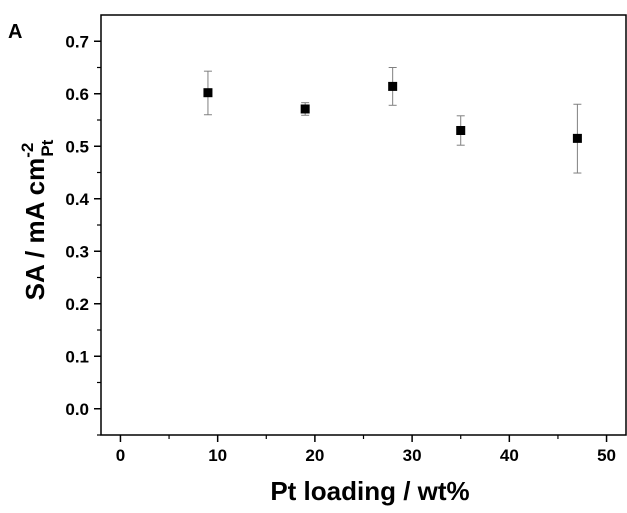 The width and height of the screenshot is (627, 513). I want to click on x-tick-label: 20, so click(314, 455).